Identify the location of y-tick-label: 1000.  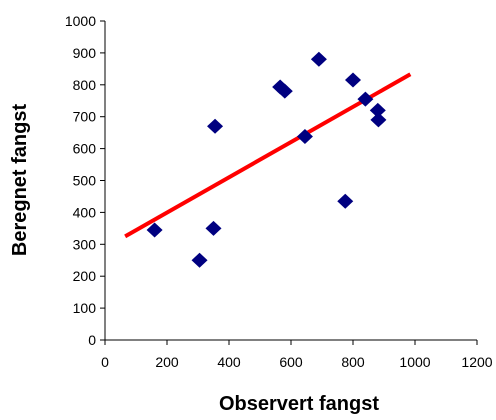
(80, 21).